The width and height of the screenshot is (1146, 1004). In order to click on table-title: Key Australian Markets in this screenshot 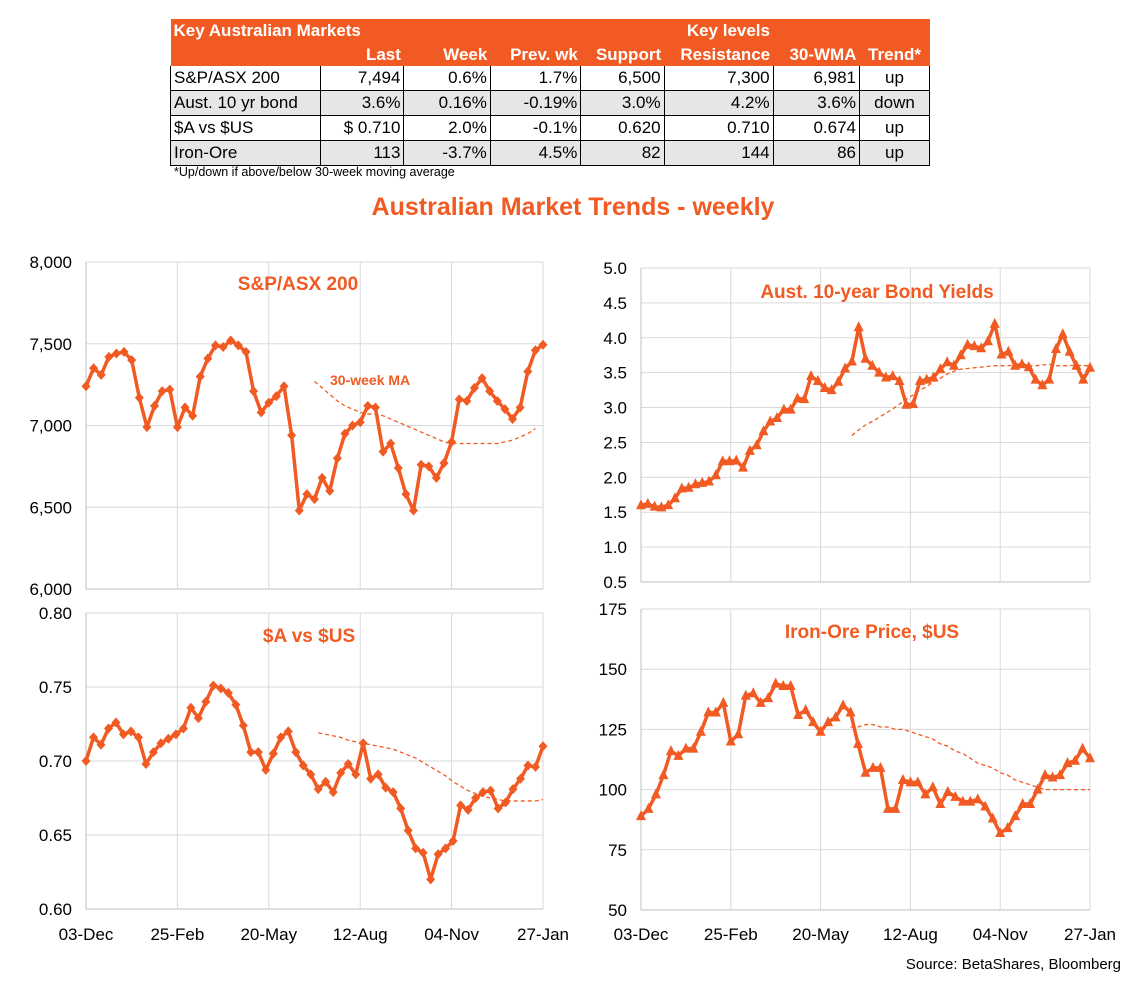, I will do `click(330, 31)`.